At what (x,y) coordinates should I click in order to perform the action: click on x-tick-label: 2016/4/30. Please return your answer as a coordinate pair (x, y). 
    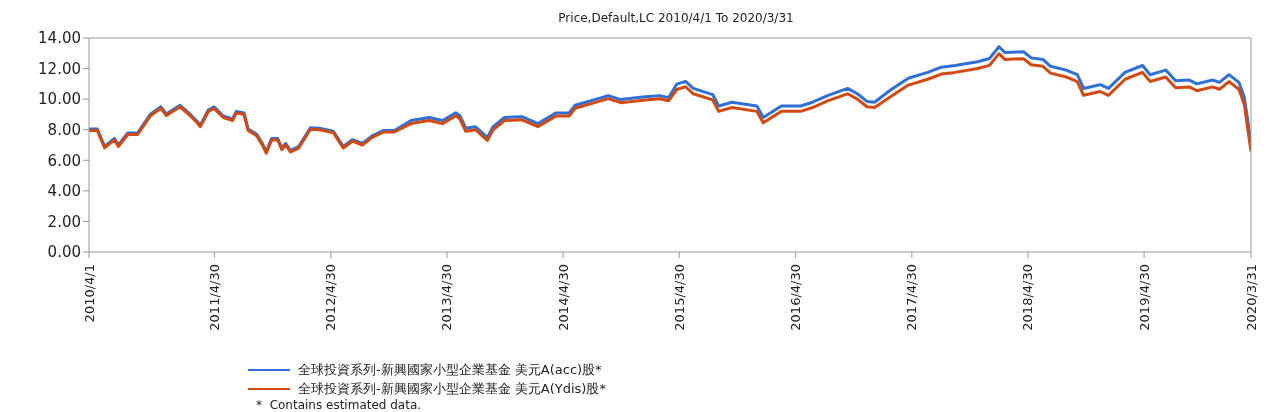
    Looking at the image, I should click on (796, 297).